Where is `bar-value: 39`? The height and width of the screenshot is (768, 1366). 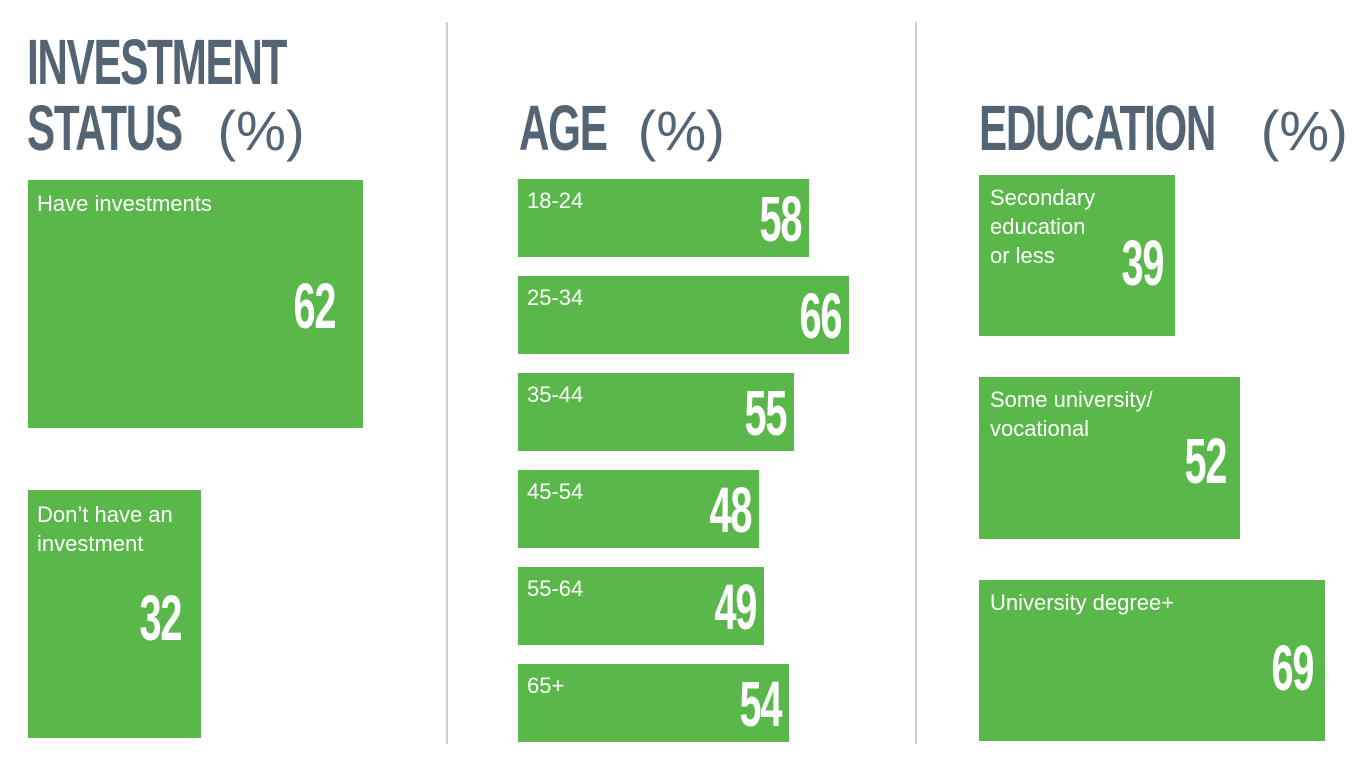 bar-value: 39 is located at coordinates (1142, 263).